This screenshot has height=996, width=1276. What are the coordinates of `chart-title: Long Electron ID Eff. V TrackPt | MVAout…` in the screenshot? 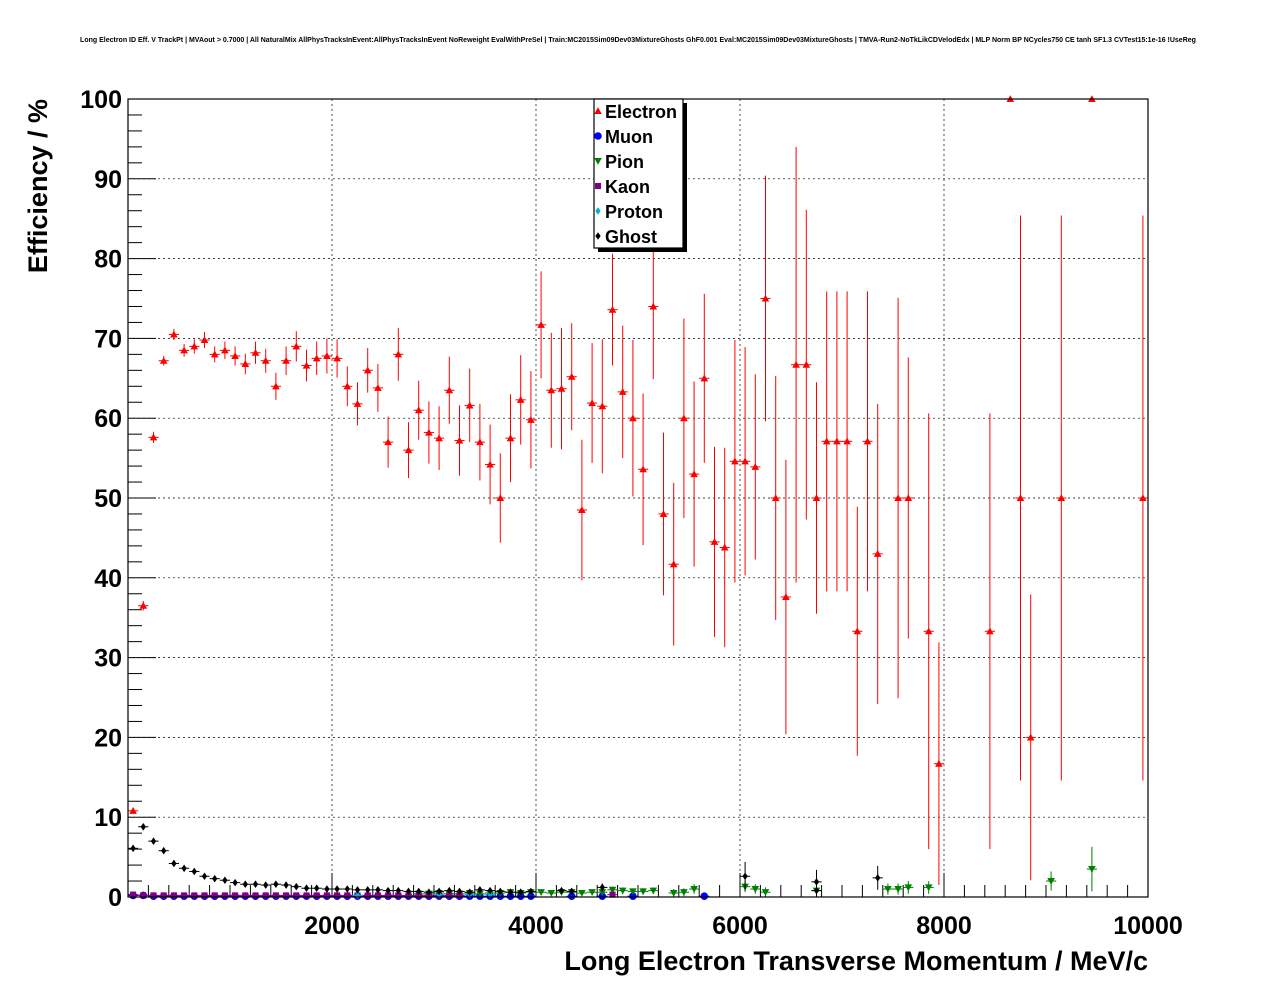 It's located at (638, 40).